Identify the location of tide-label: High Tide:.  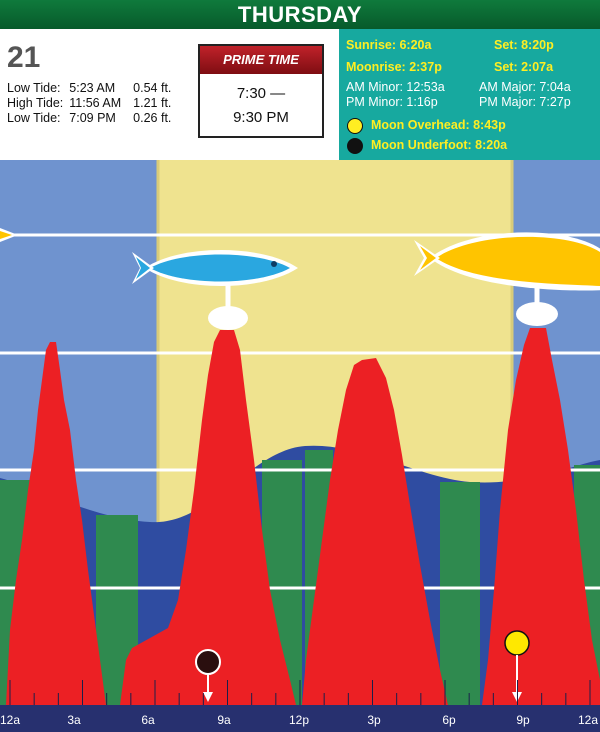
(35, 103).